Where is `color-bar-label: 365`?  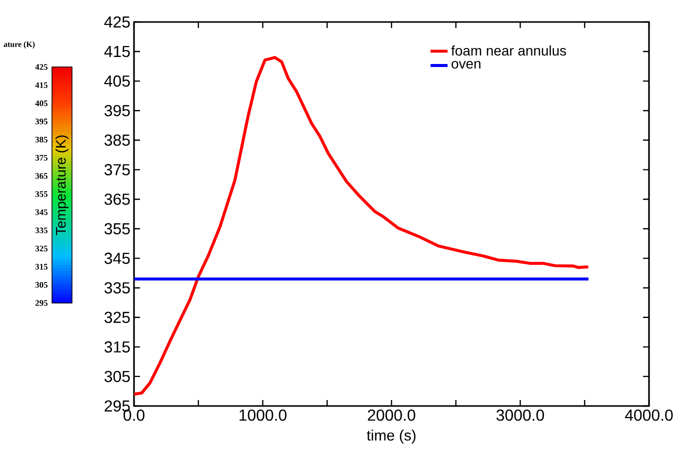
color-bar-label: 365 is located at coordinates (41, 176).